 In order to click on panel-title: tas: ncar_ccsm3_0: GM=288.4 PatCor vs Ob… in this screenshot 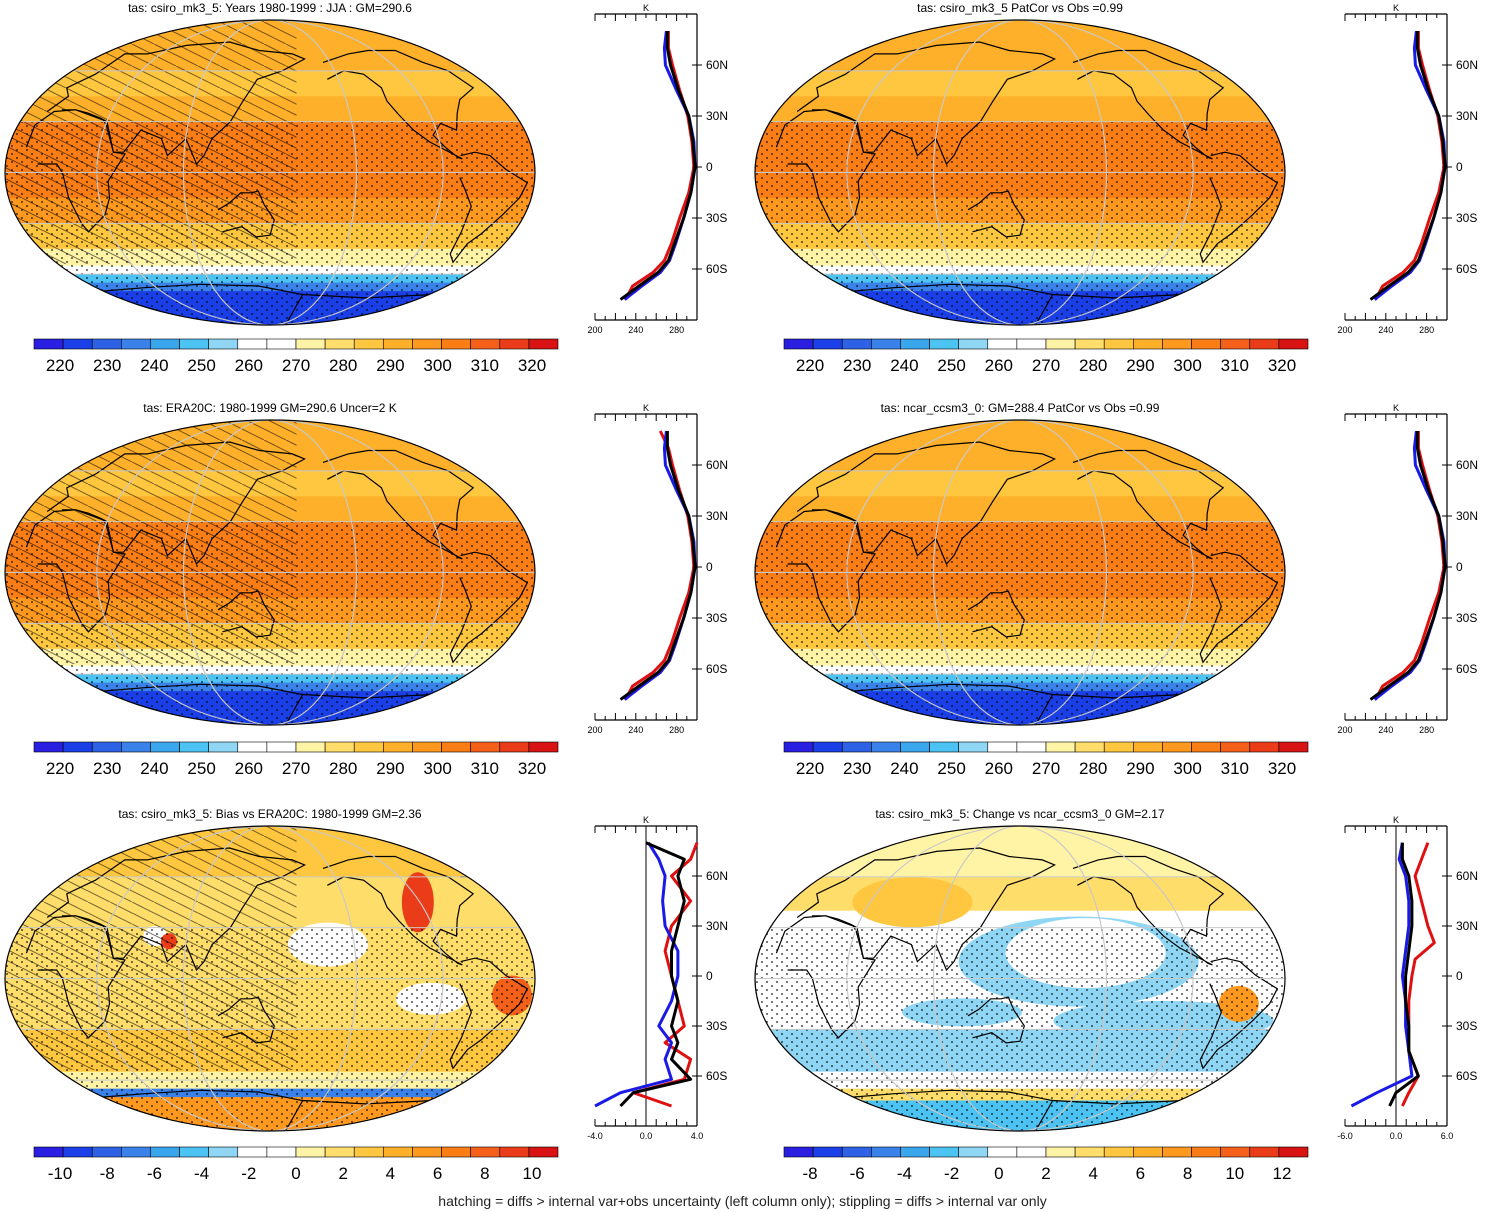, I will do `click(1020, 408)`.